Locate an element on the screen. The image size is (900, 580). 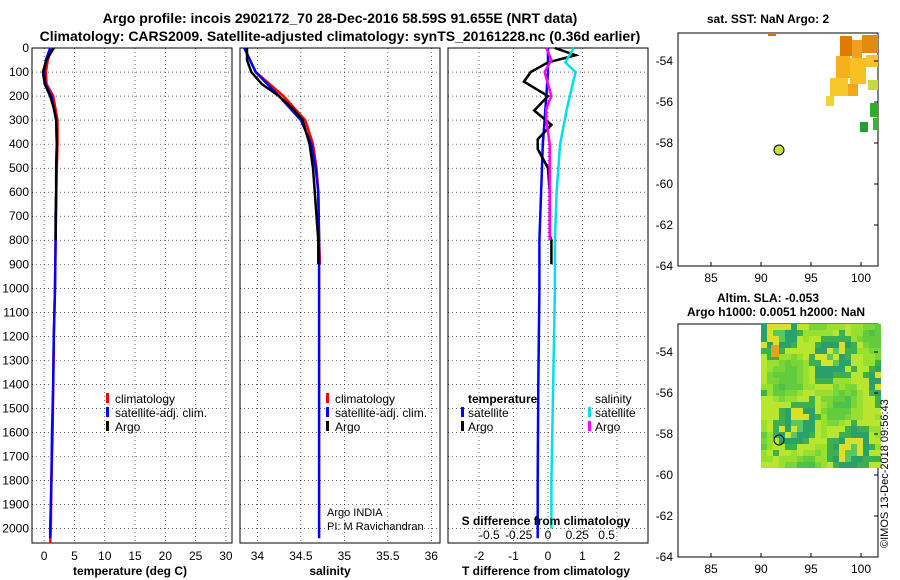
depth-tick-label: 1800 is located at coordinates (15, 481).